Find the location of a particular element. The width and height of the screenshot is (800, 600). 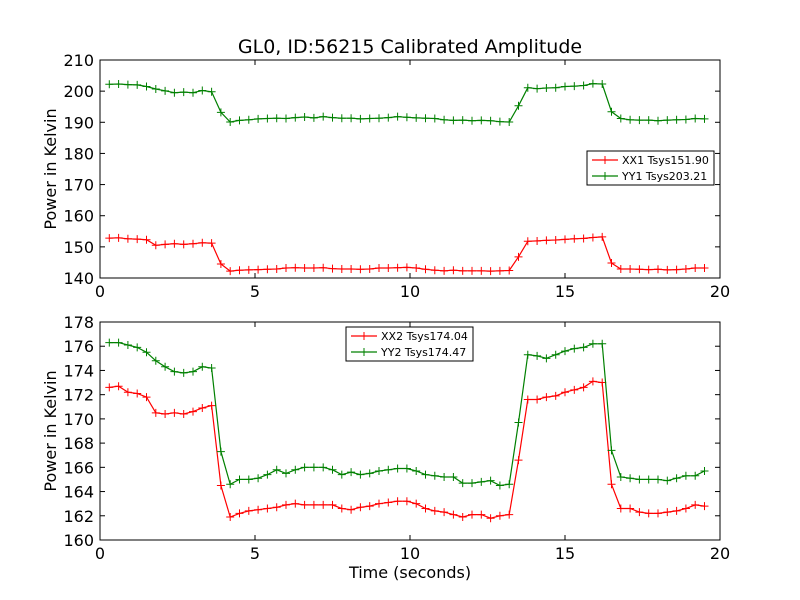

y-tick-label: 168 is located at coordinates (78, 443).